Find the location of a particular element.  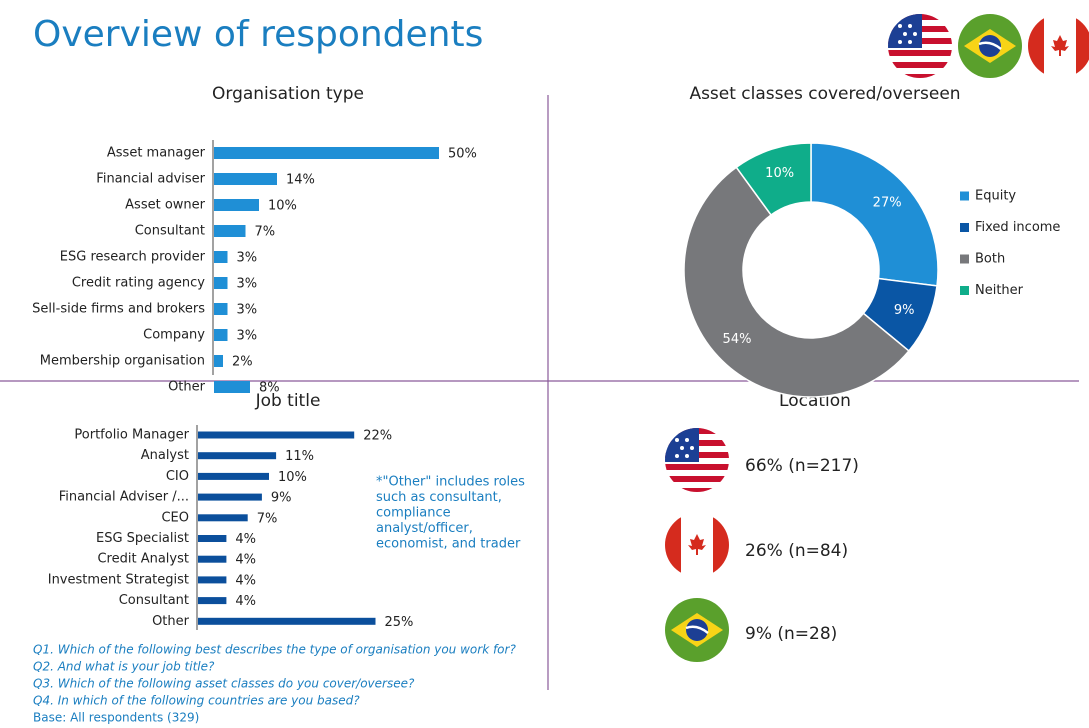

legend-label: Equity is located at coordinates (995, 196).